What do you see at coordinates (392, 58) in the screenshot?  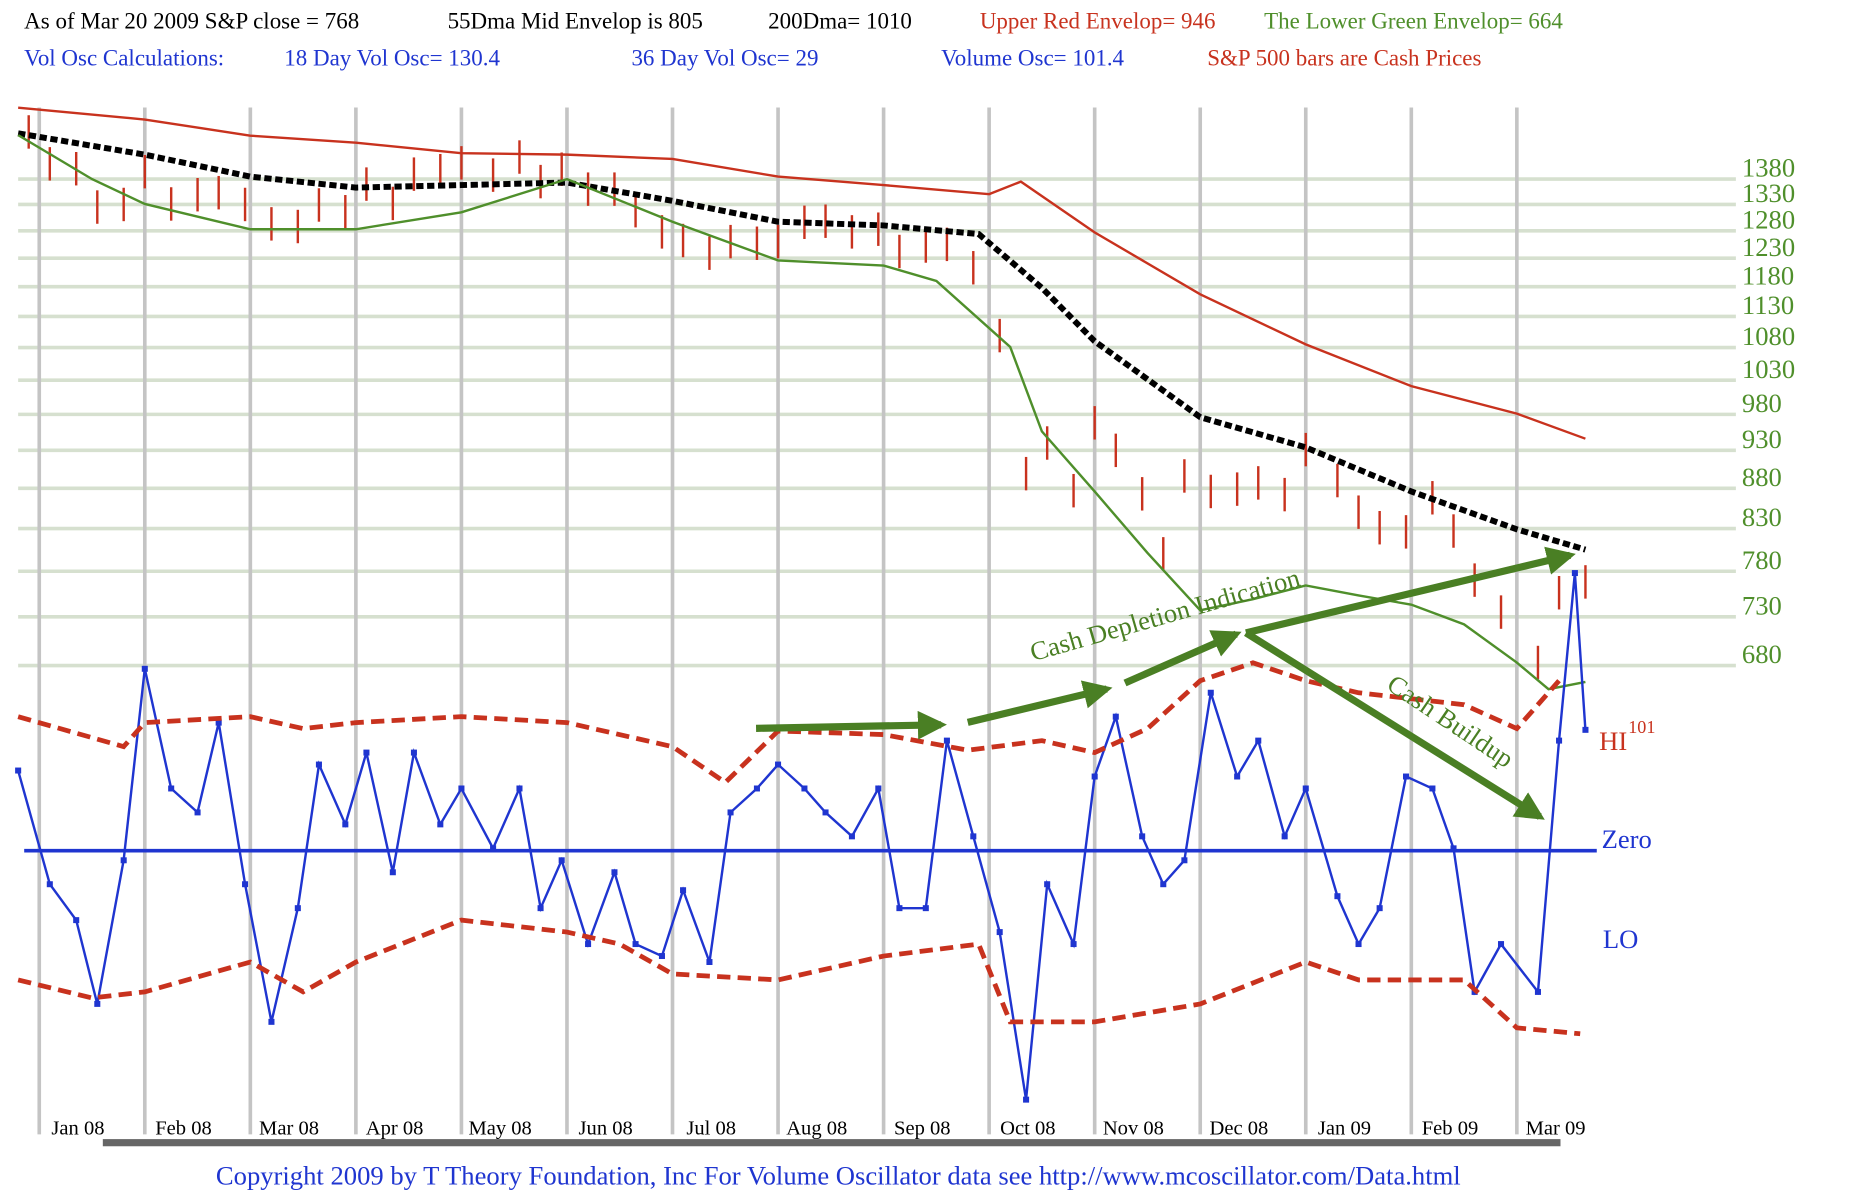 I see `header-text: 18 Day Vol Osc= 130.4` at bounding box center [392, 58].